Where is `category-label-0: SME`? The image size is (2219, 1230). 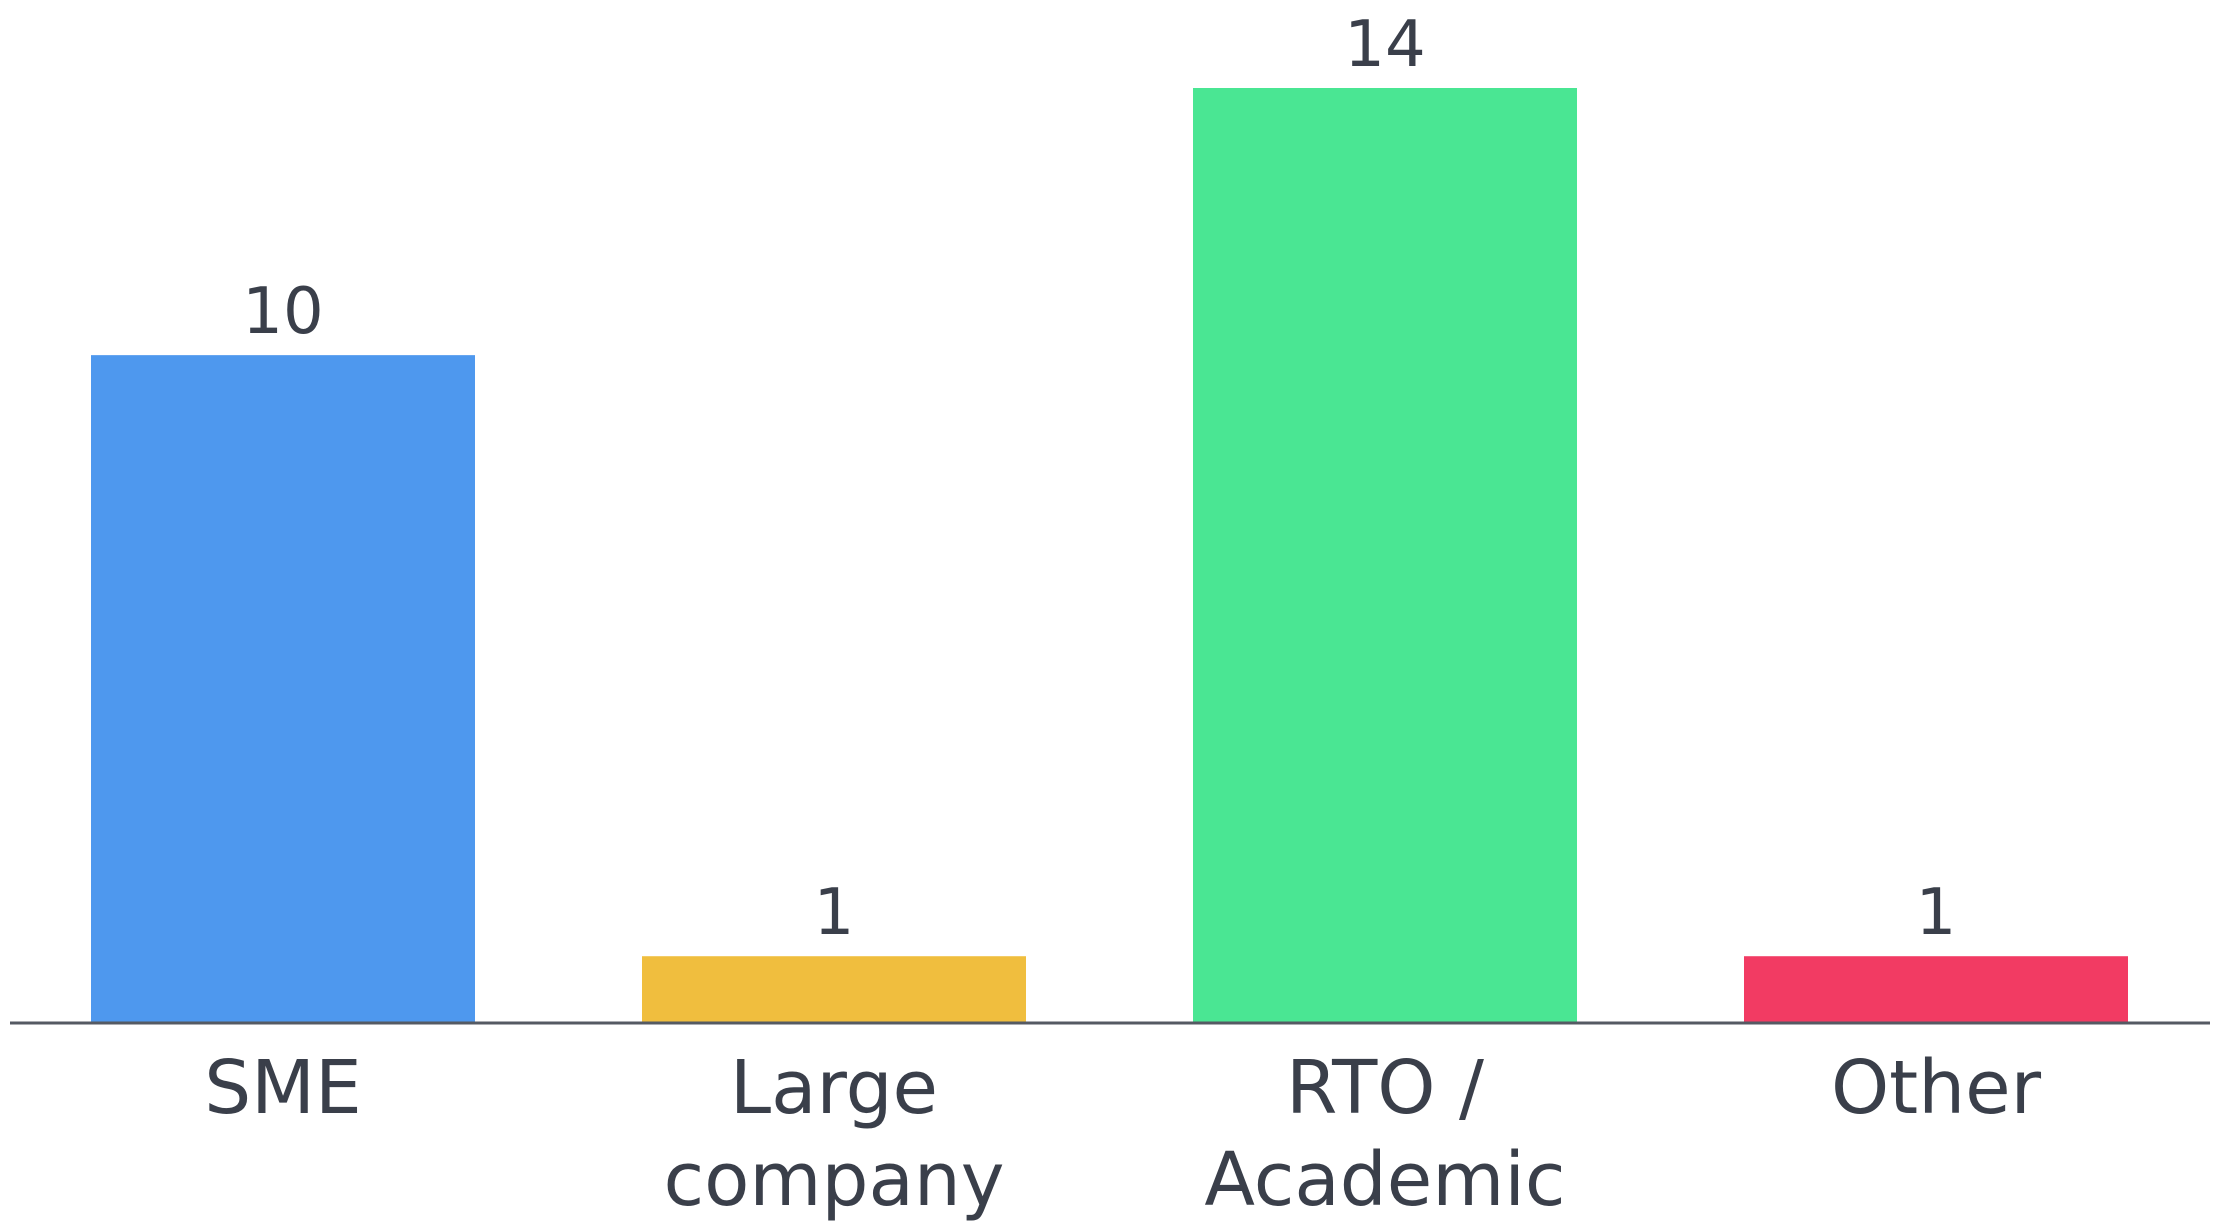 category-label-0: SME is located at coordinates (283, 1088).